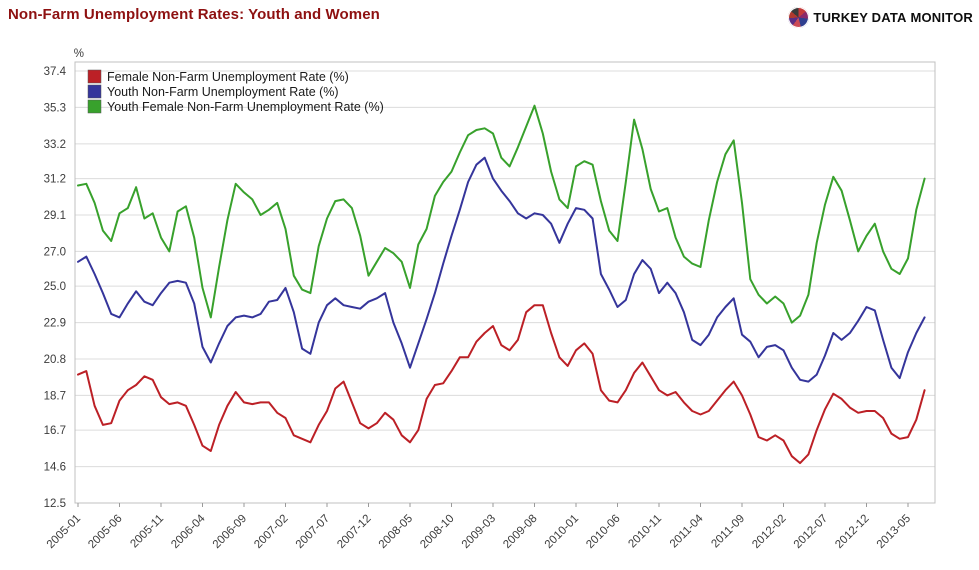 The height and width of the screenshot is (570, 979). Describe the element at coordinates (852, 532) in the screenshot. I see `x-axis-tick-label: 2012-12` at that location.